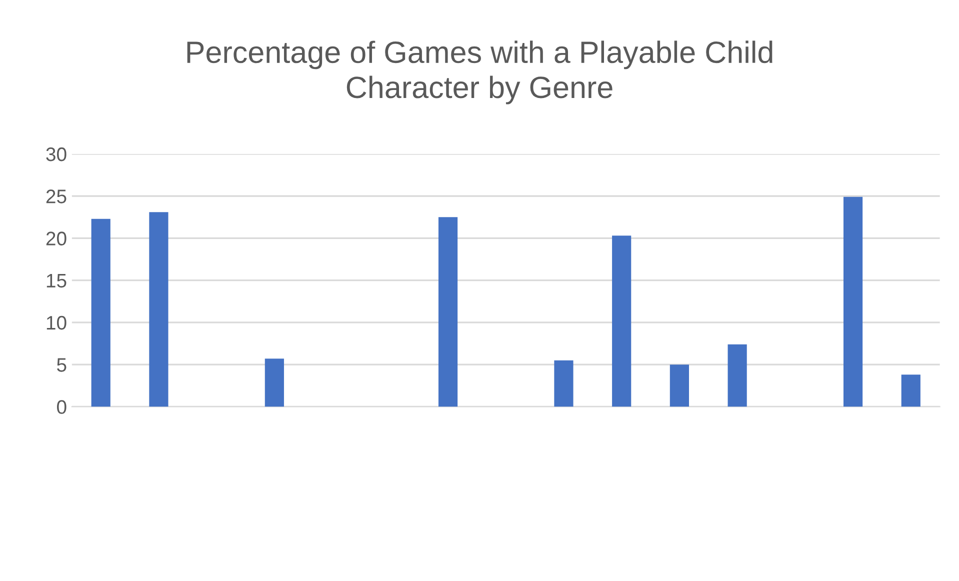 The image size is (959, 581). What do you see at coordinates (56, 323) in the screenshot?
I see `y-tick-label: 10` at bounding box center [56, 323].